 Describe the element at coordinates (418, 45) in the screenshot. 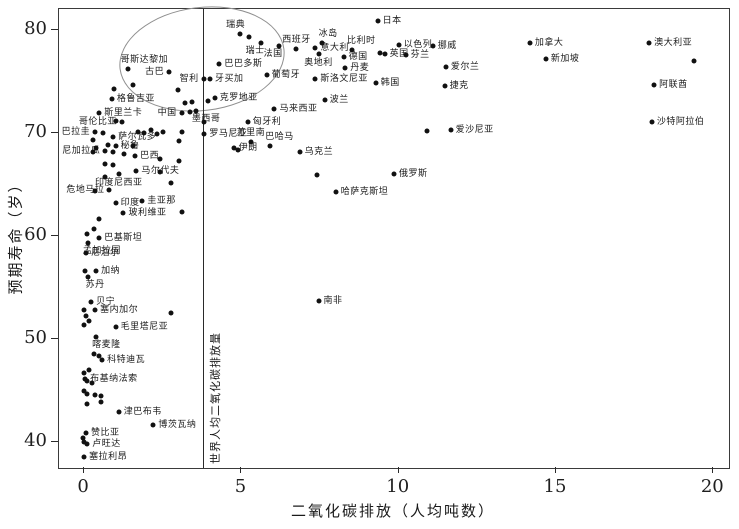

I see `data-point-label: 以色列` at that location.